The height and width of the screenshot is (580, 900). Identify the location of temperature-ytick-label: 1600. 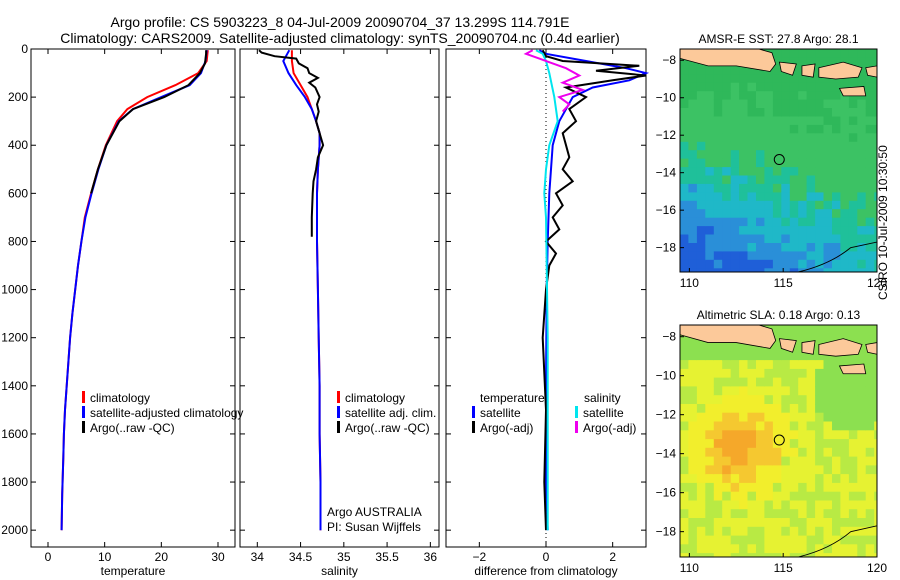
(14, 434).